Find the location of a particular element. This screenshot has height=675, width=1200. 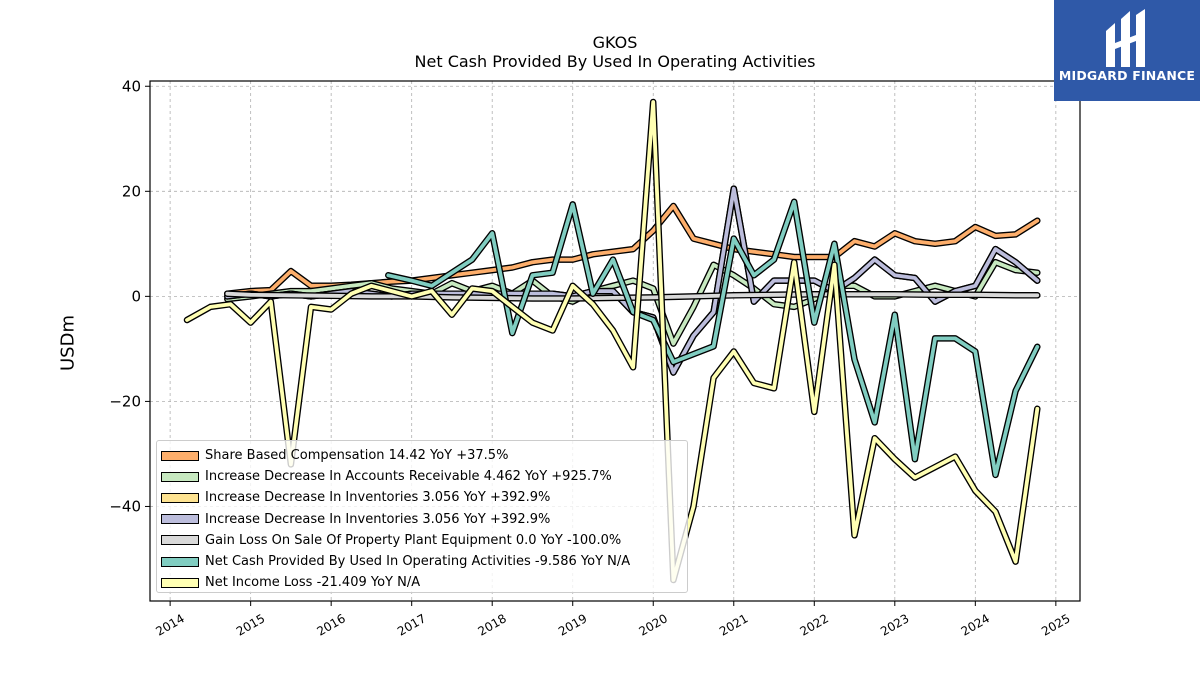

logo-text: MIDGARD FINANCE is located at coordinates (1127, 75).